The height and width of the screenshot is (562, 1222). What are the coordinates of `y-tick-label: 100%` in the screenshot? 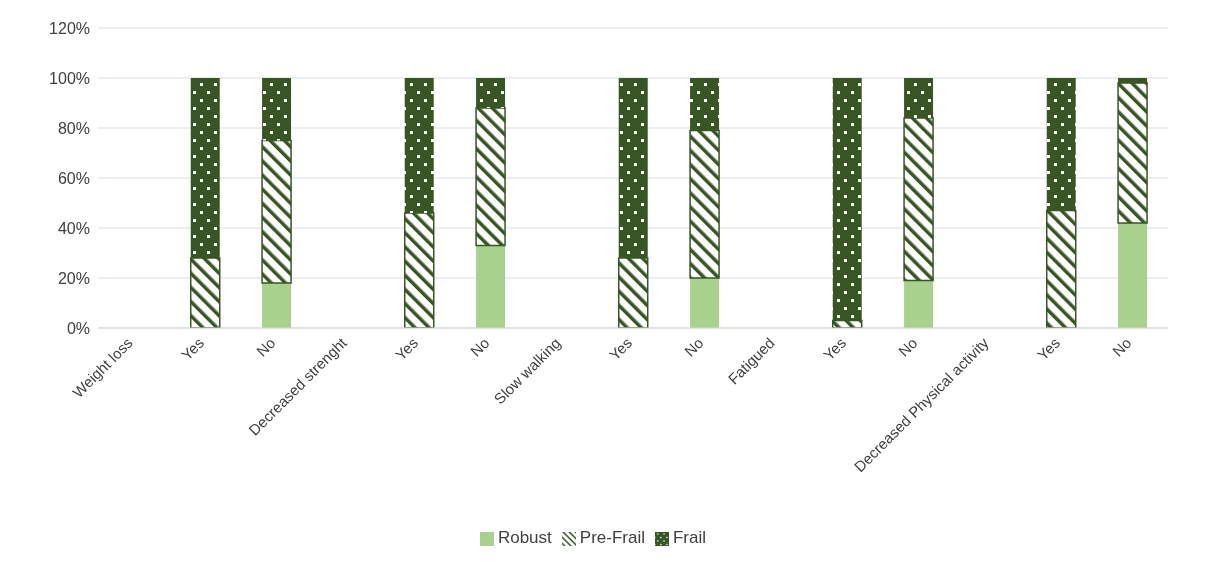 It's located at (69, 78).